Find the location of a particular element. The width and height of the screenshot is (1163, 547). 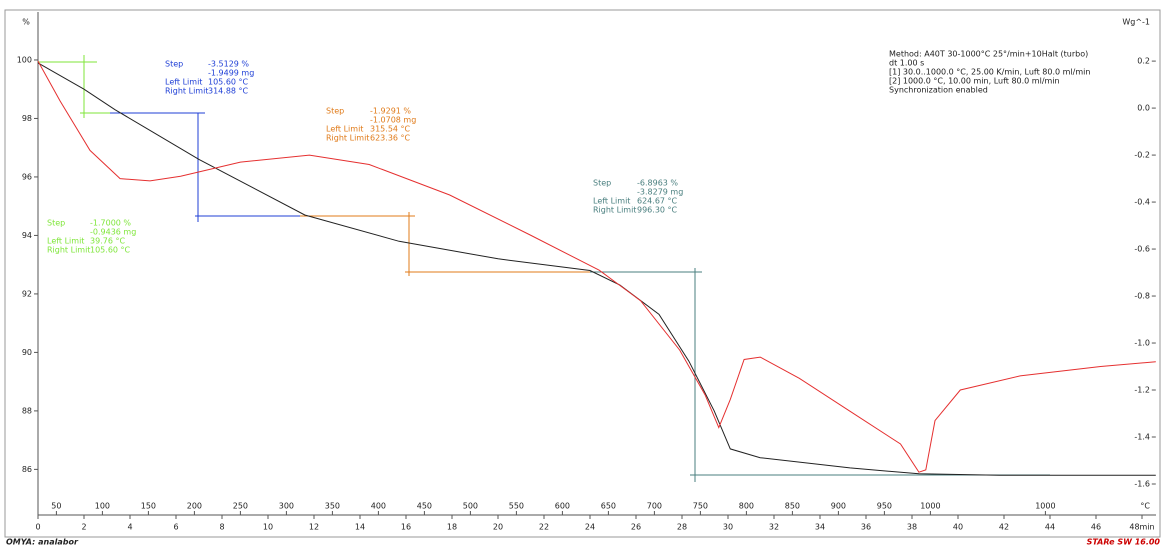

x2-tick-label: 200 is located at coordinates (194, 506).